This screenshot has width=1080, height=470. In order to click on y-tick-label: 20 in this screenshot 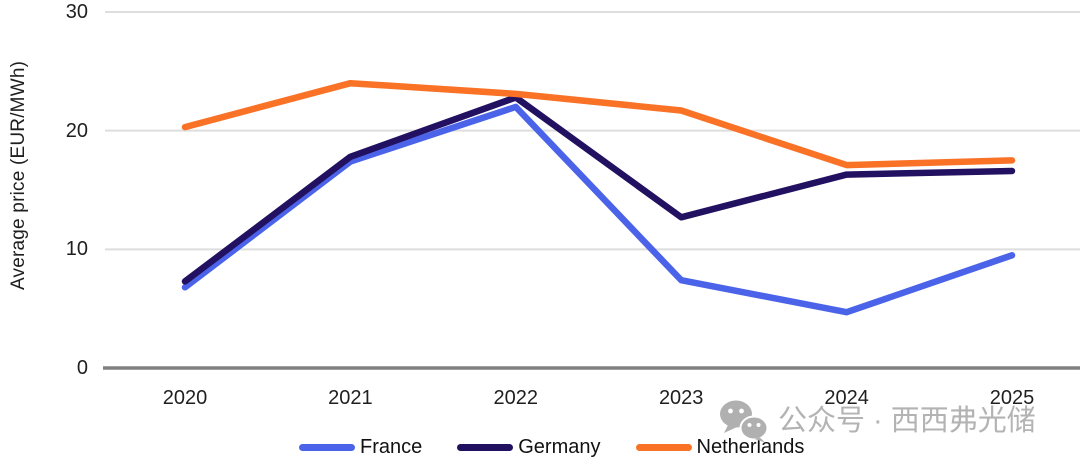, I will do `click(76, 130)`.